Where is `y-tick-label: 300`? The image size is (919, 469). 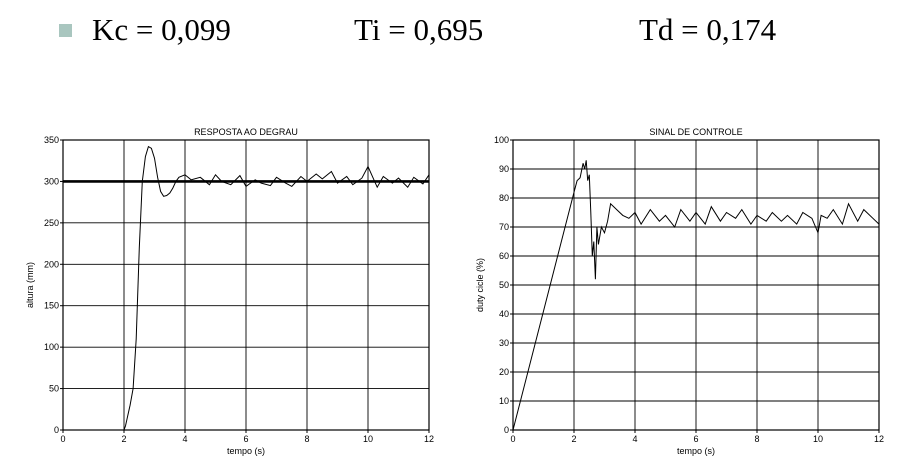 y-tick-label: 300 is located at coordinates (51, 181).